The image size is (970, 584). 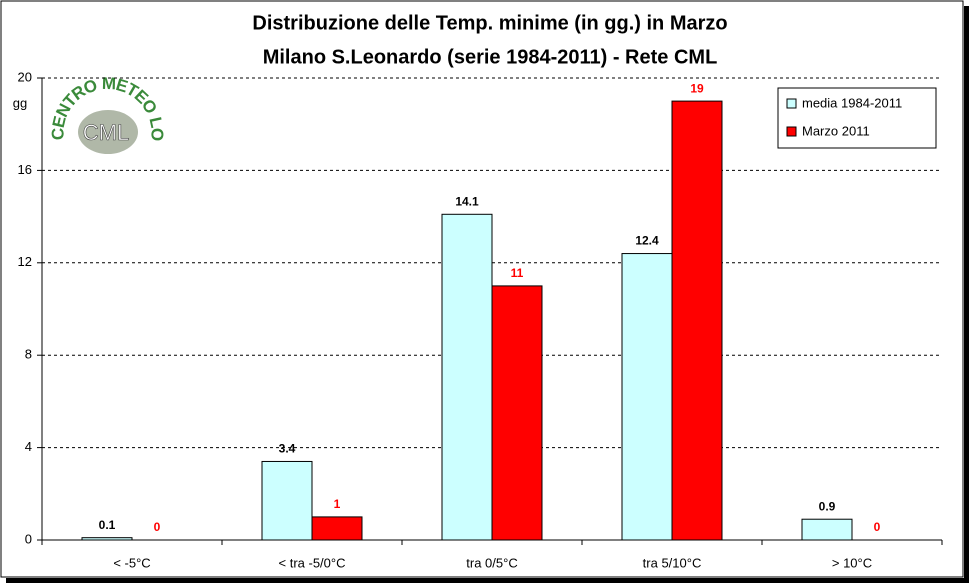 What do you see at coordinates (25, 76) in the screenshot?
I see `y-tick-label: 20` at bounding box center [25, 76].